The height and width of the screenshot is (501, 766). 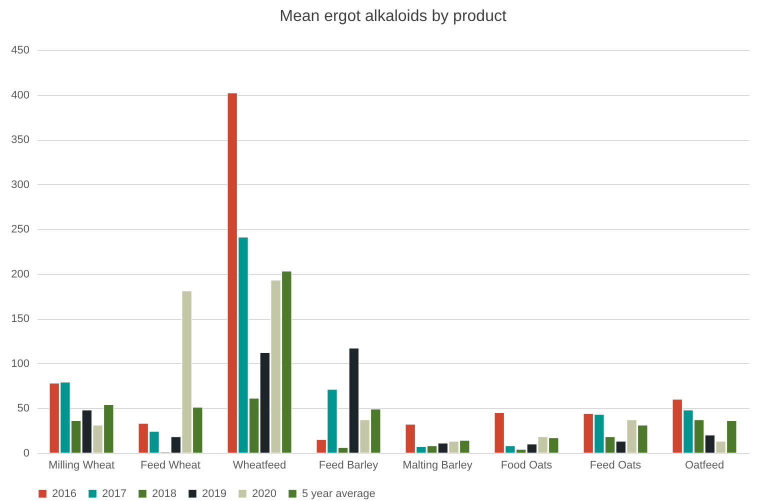 What do you see at coordinates (23, 408) in the screenshot?
I see `y-tick-label: 50` at bounding box center [23, 408].